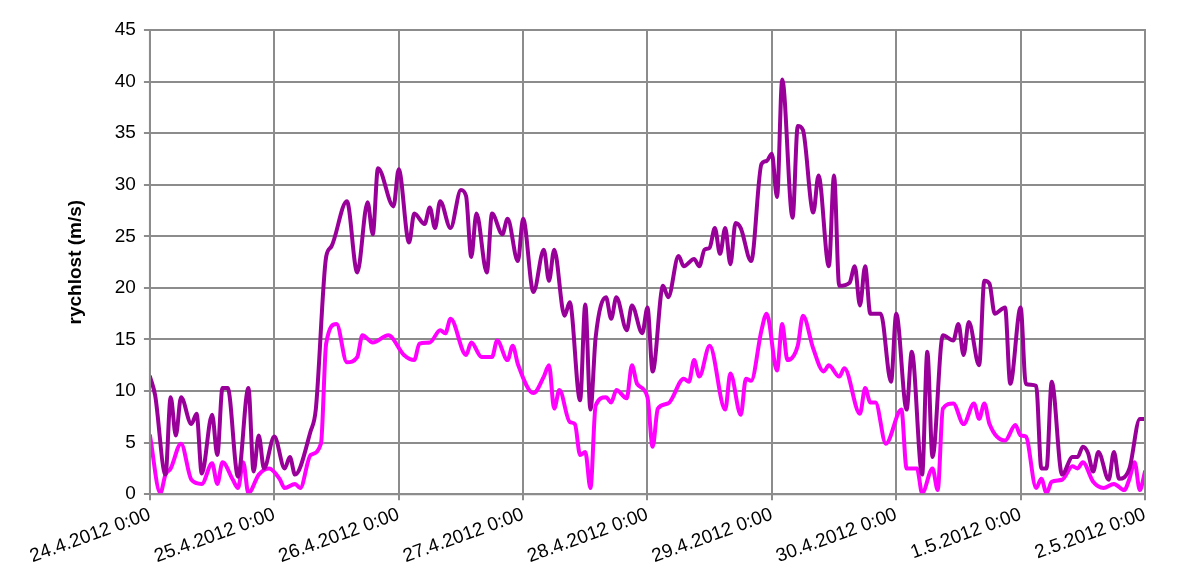 The height and width of the screenshot is (576, 1200). Describe the element at coordinates (130, 441) in the screenshot. I see `y-tick-label: 5` at that location.